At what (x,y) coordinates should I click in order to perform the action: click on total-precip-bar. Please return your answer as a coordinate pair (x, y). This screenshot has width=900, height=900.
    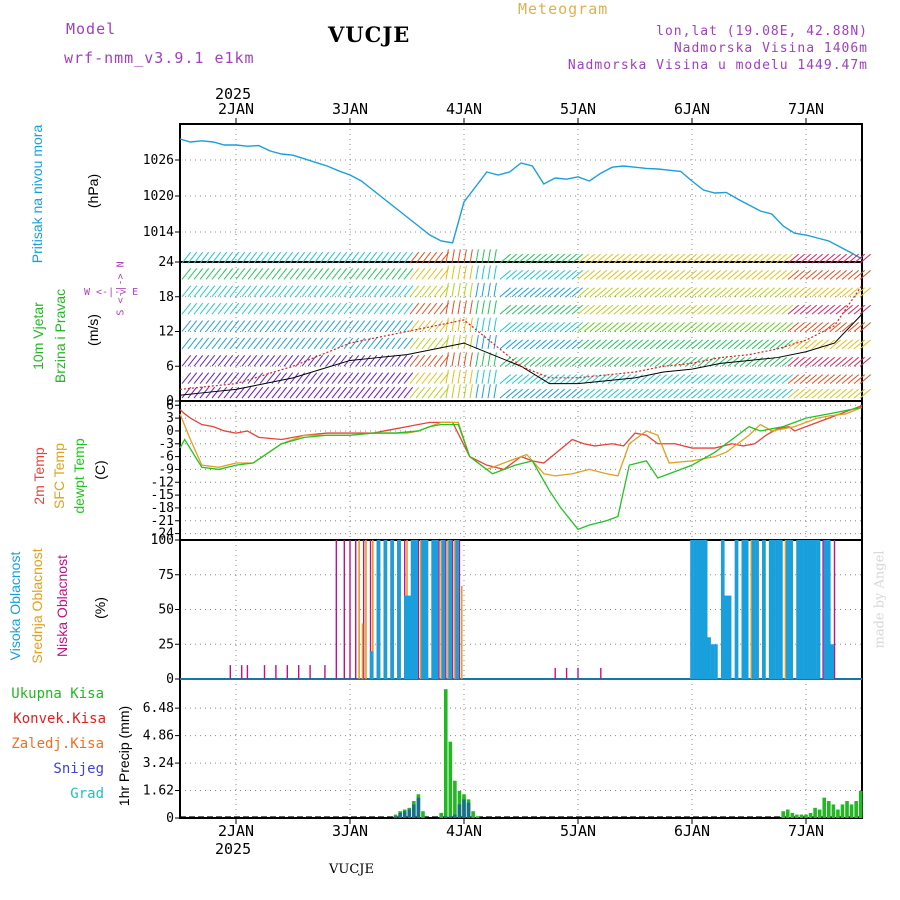
    Looking at the image, I should click on (477, 817).